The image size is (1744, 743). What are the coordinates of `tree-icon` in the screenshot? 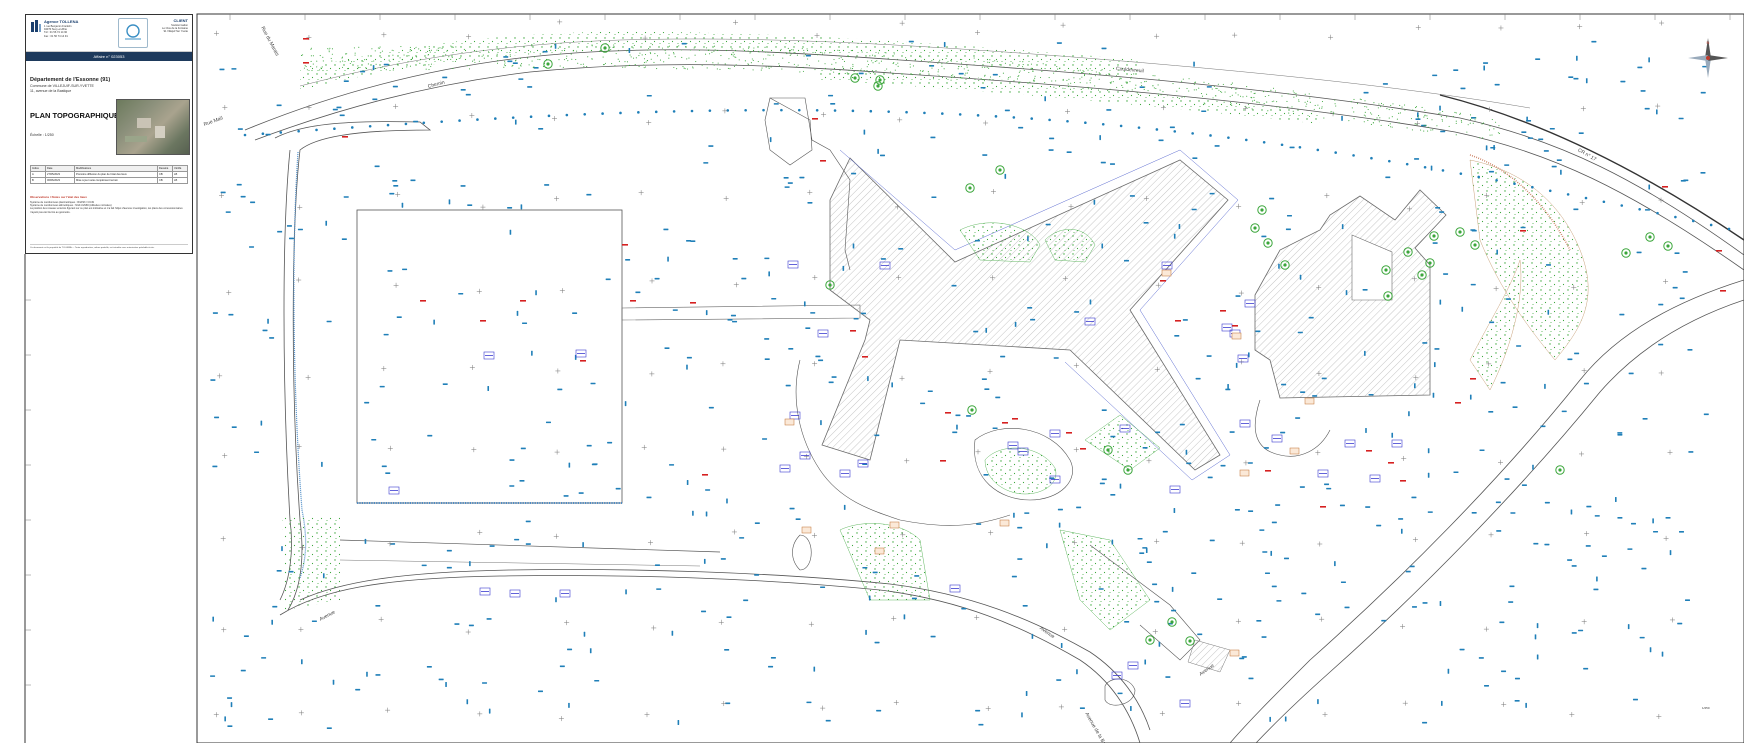 It's located at (1127, 469).